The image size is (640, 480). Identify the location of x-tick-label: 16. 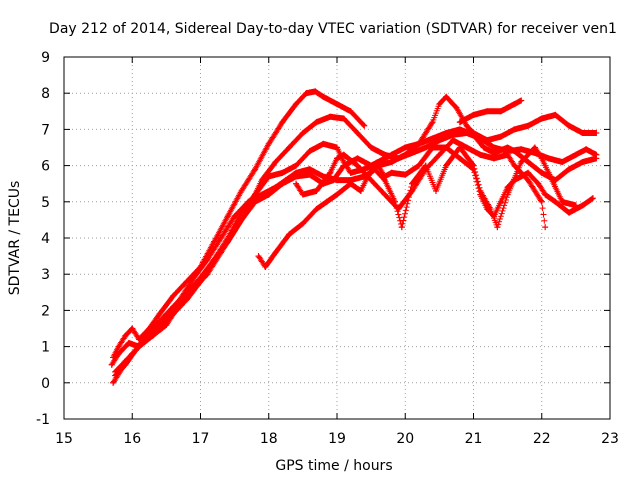
(132, 439).